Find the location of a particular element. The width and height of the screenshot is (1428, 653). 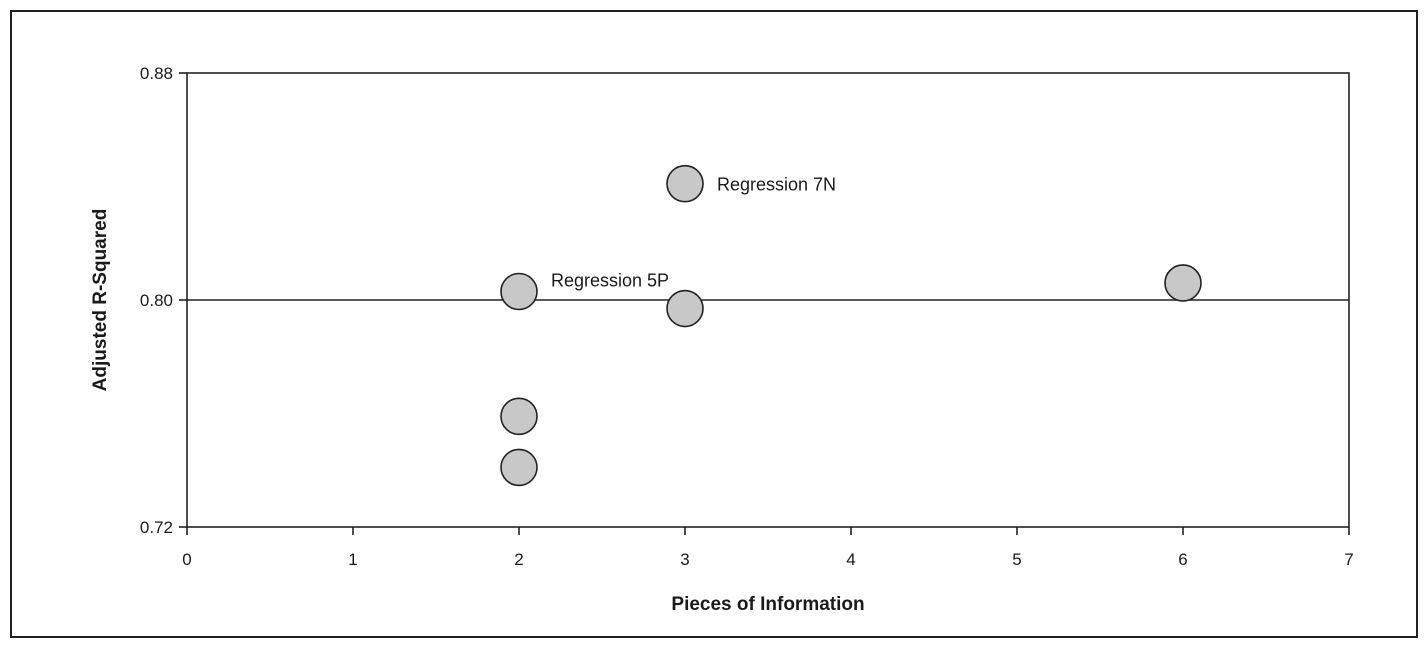

x-tick-label: 7 is located at coordinates (1348, 559).